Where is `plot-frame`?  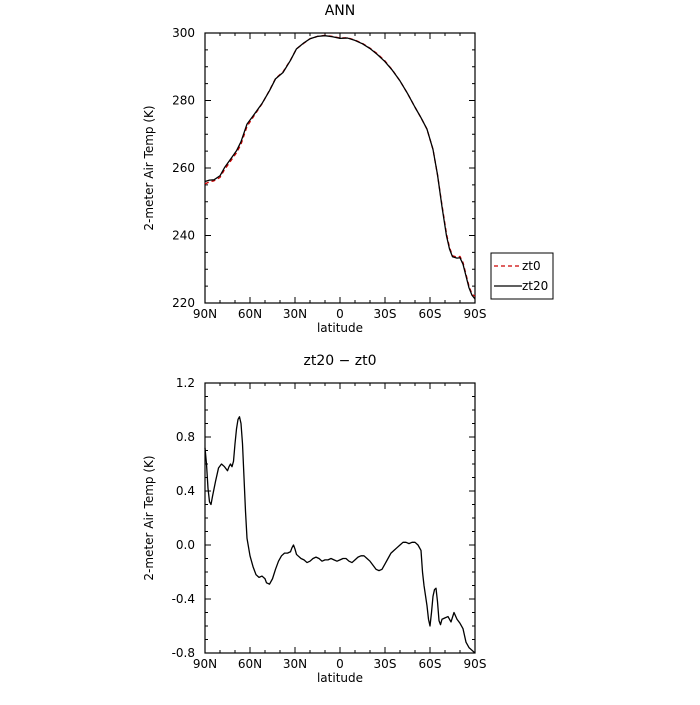
plot-frame is located at coordinates (340, 168).